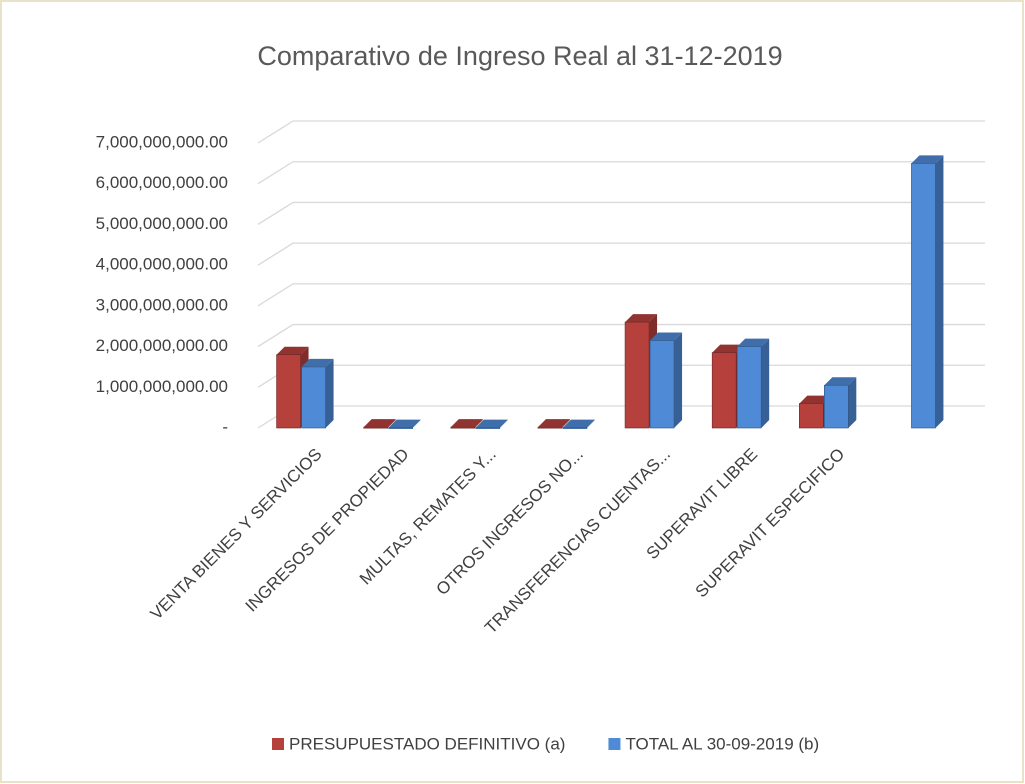 This screenshot has width=1025, height=784. What do you see at coordinates (162, 386) in the screenshot?
I see `y-tick-label: 1,000,000,000.00` at bounding box center [162, 386].